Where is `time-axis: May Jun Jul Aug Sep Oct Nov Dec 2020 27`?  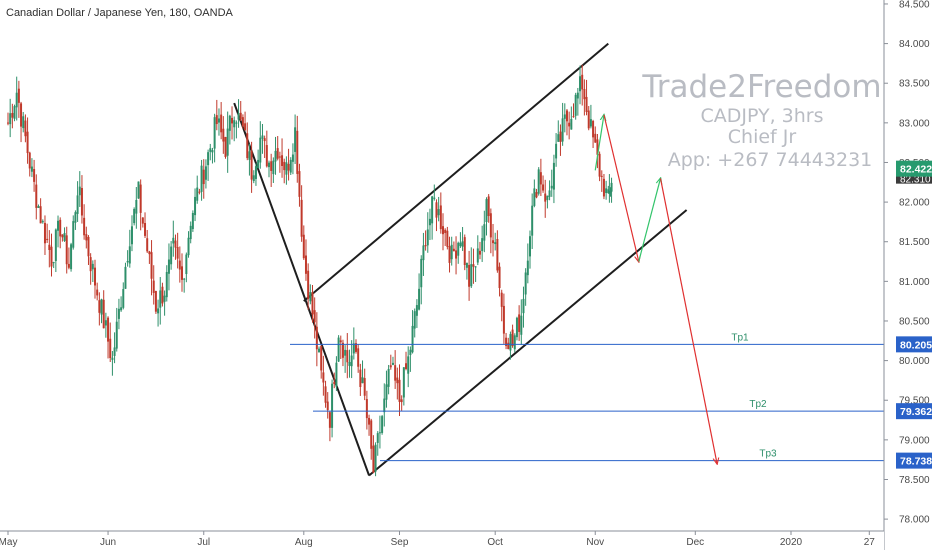 time-axis: May Jun Jul Aug Sep Oct Nov Dec 2020 27 is located at coordinates (442, 540).